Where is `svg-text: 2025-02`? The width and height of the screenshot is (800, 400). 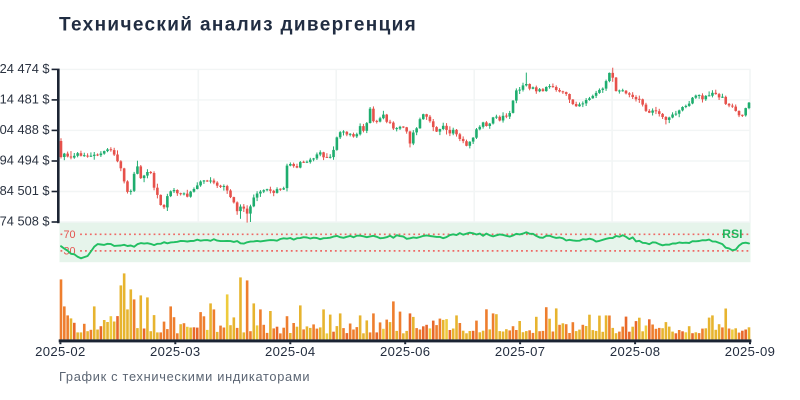 svg-text: 2025-02 is located at coordinates (60, 351).